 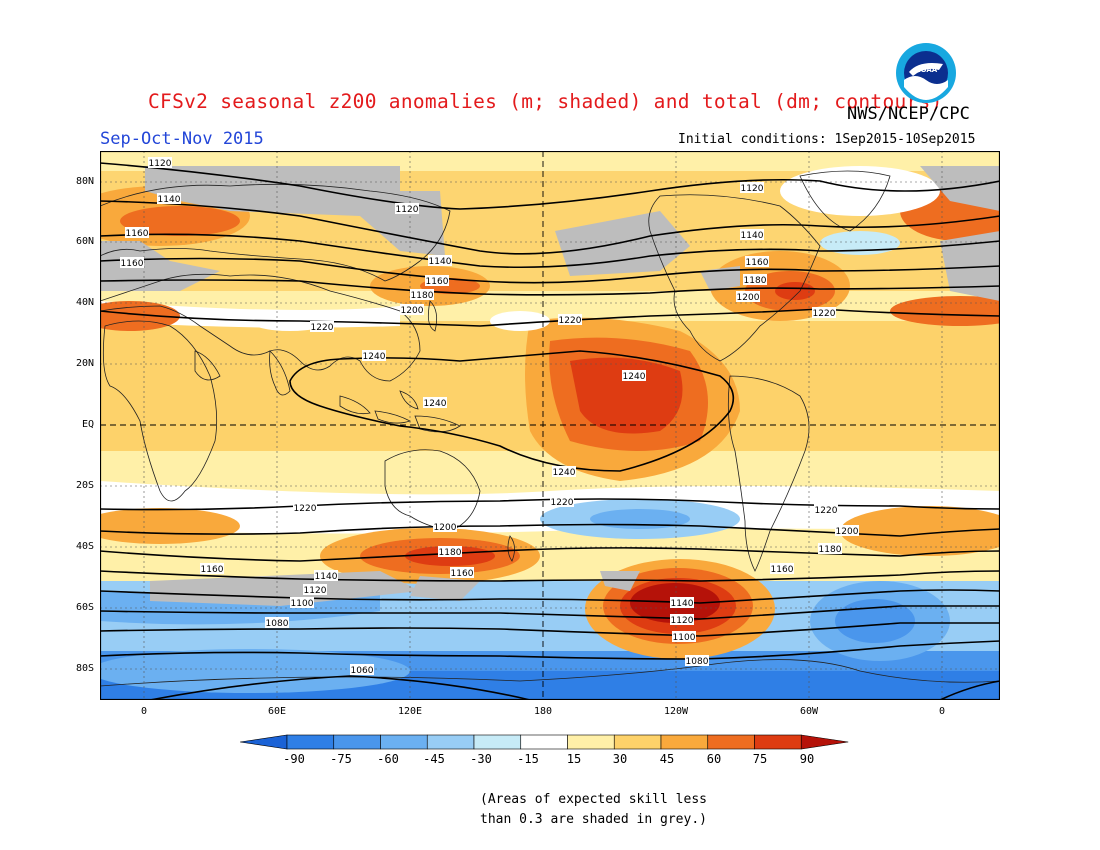 I want to click on forecast-period: Sep-Oct-Nov 2015, so click(x=182, y=139).